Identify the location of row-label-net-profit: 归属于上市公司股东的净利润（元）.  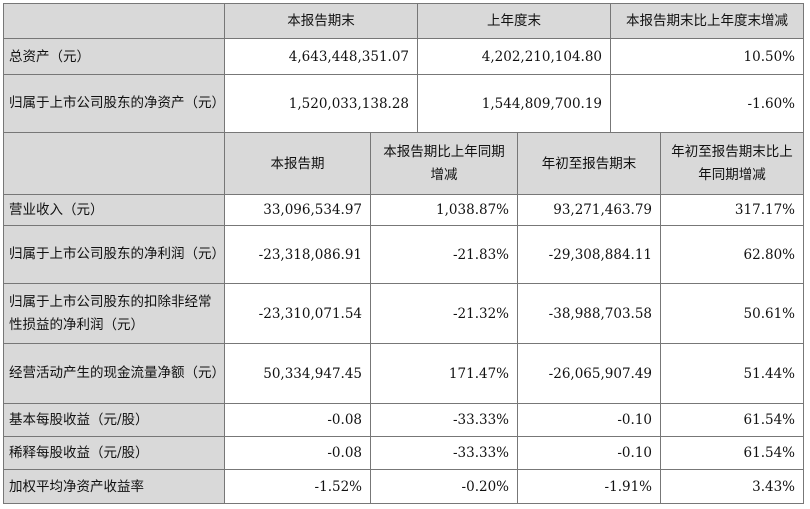
(114, 255).